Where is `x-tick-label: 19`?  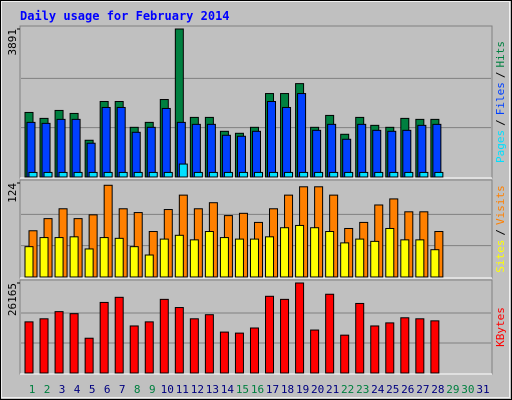 x-tick-label: 19 is located at coordinates (302, 389).